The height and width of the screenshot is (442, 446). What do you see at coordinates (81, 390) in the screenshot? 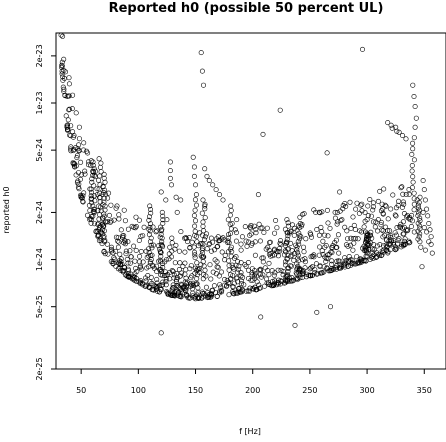
I see `x-tick-label: 50` at bounding box center [81, 390].